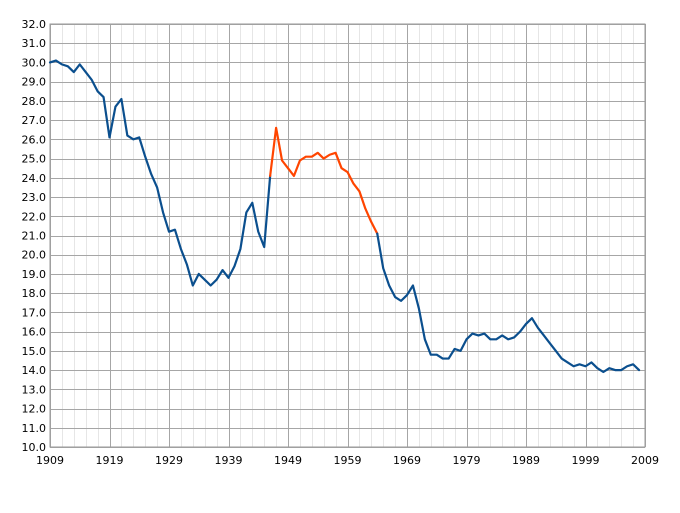 The image size is (680, 513). Describe the element at coordinates (34, 447) in the screenshot. I see `y-tick-label: 10.0` at that location.